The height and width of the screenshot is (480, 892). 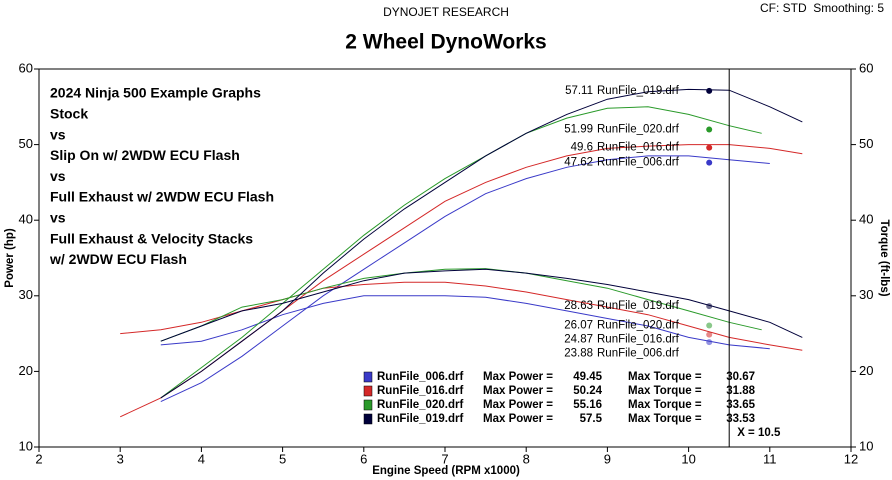 I want to click on y2-tick-label: 40, so click(x=866, y=219).